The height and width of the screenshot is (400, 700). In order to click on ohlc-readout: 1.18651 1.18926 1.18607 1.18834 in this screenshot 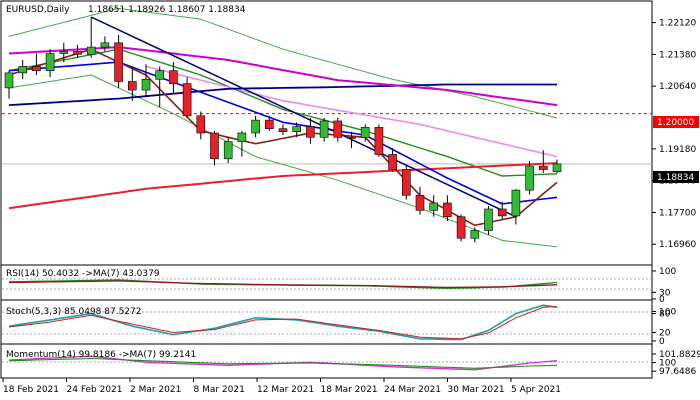, I will do `click(167, 10)`.